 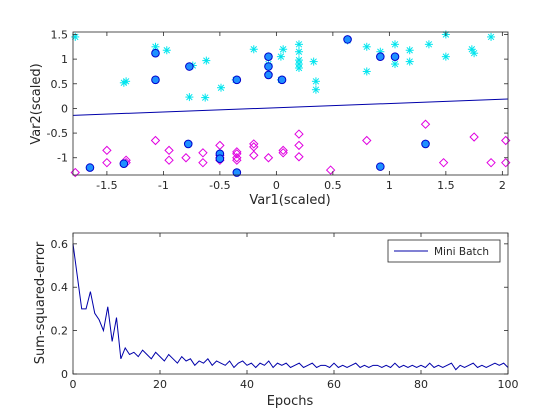 What do you see at coordinates (160, 384) in the screenshot?
I see `error-x-tick-label: 20` at bounding box center [160, 384].